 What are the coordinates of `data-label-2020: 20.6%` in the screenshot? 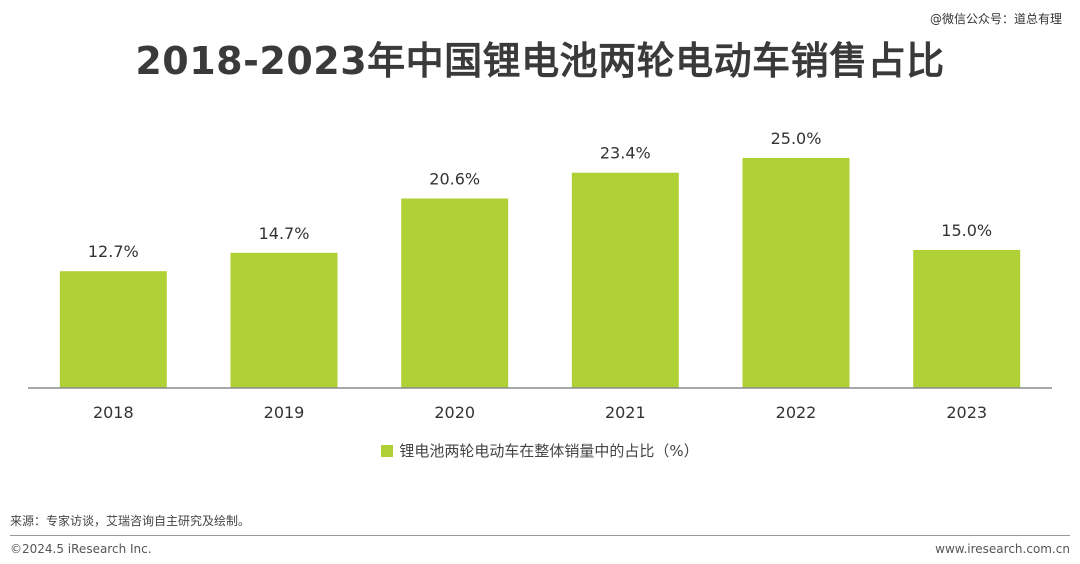 It's located at (454, 179).